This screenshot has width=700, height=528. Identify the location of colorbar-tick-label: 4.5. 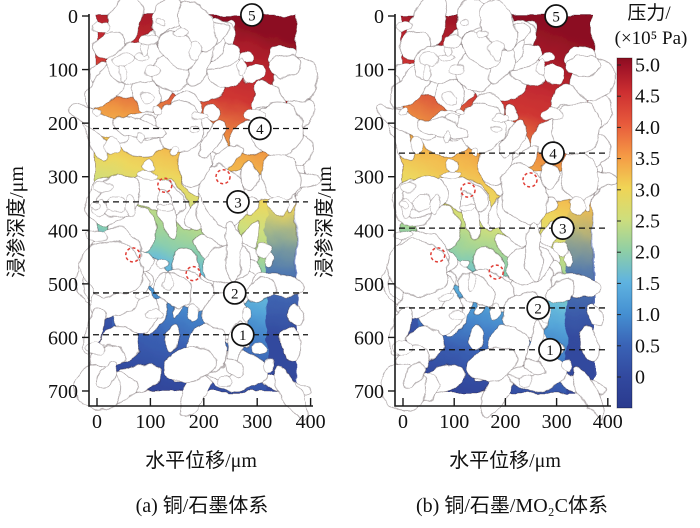
(647, 97).